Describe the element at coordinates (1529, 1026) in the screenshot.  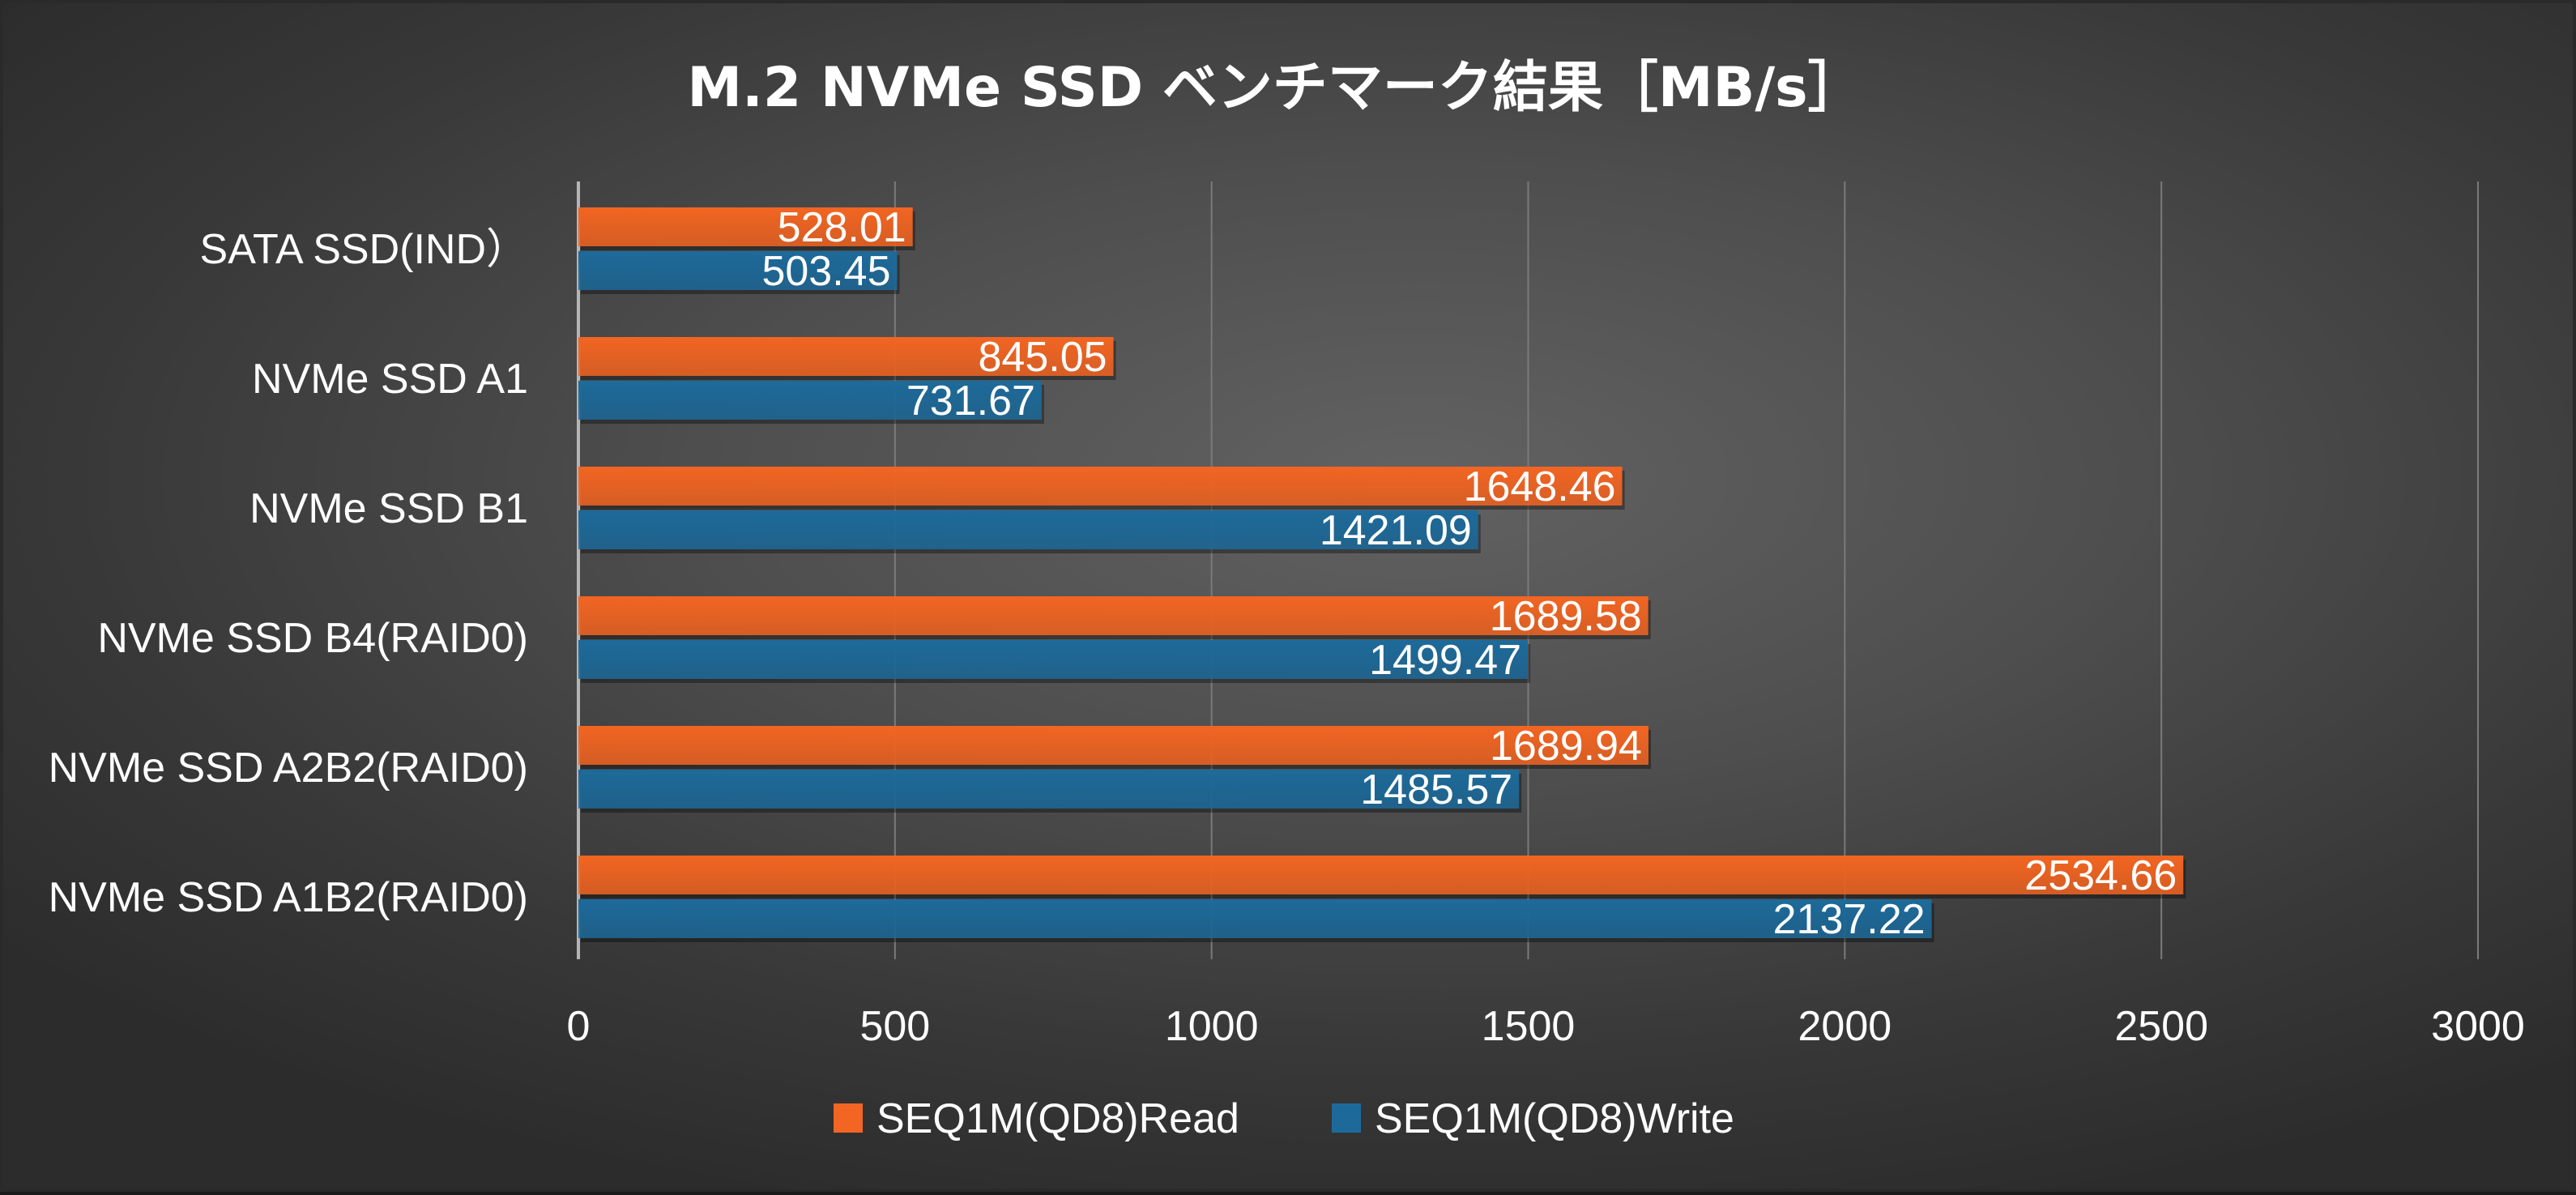
I see `x-tick-label: 1500` at that location.